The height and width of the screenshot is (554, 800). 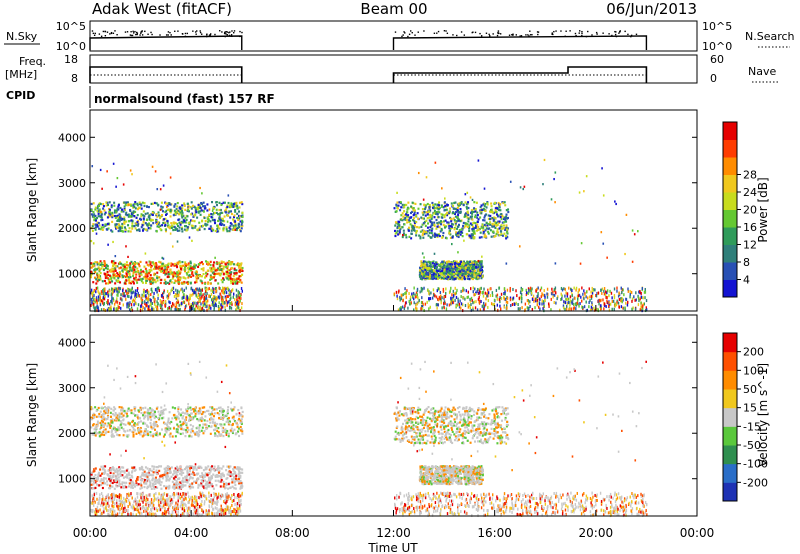 I want to click on nave-label: Nave, so click(x=762, y=71).